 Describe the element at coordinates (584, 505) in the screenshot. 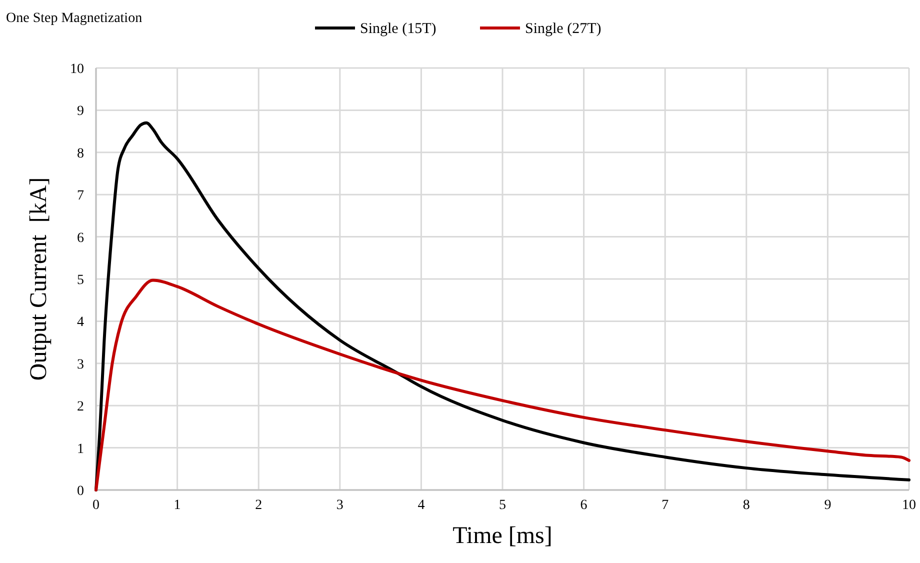

I see `x-tick-label: 6` at that location.